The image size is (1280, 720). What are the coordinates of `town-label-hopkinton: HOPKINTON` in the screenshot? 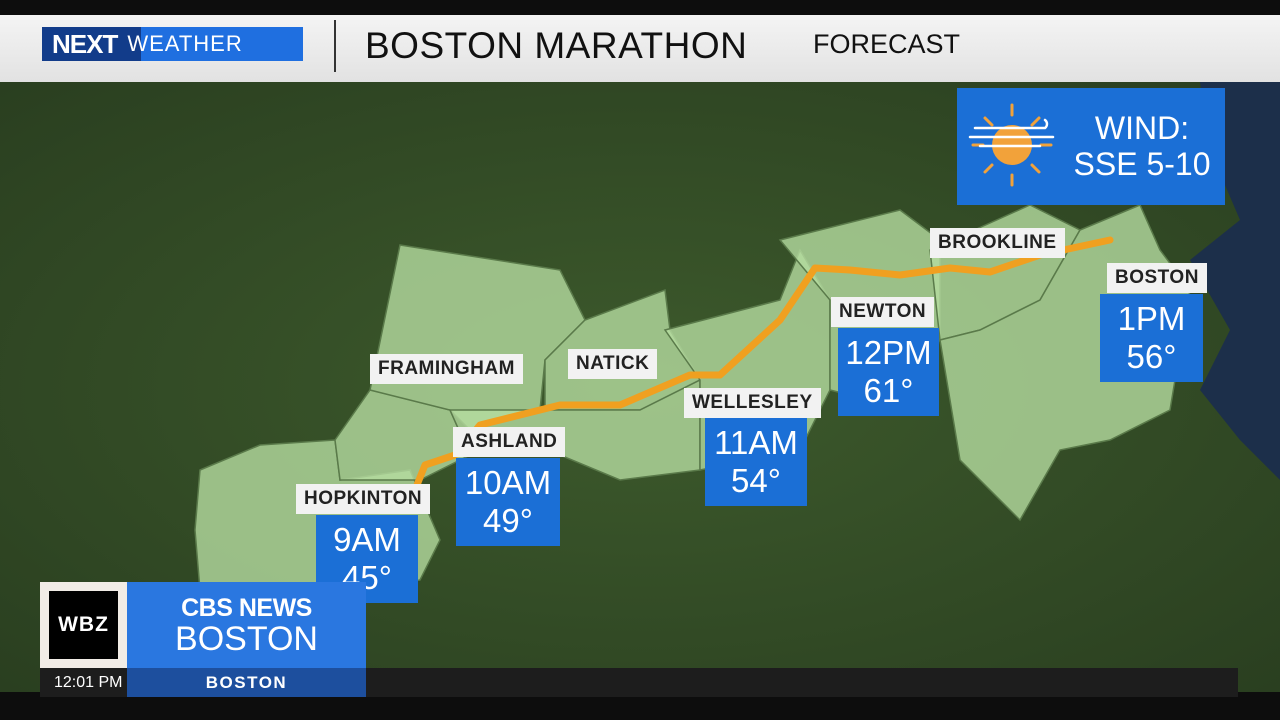 It's located at (363, 499).